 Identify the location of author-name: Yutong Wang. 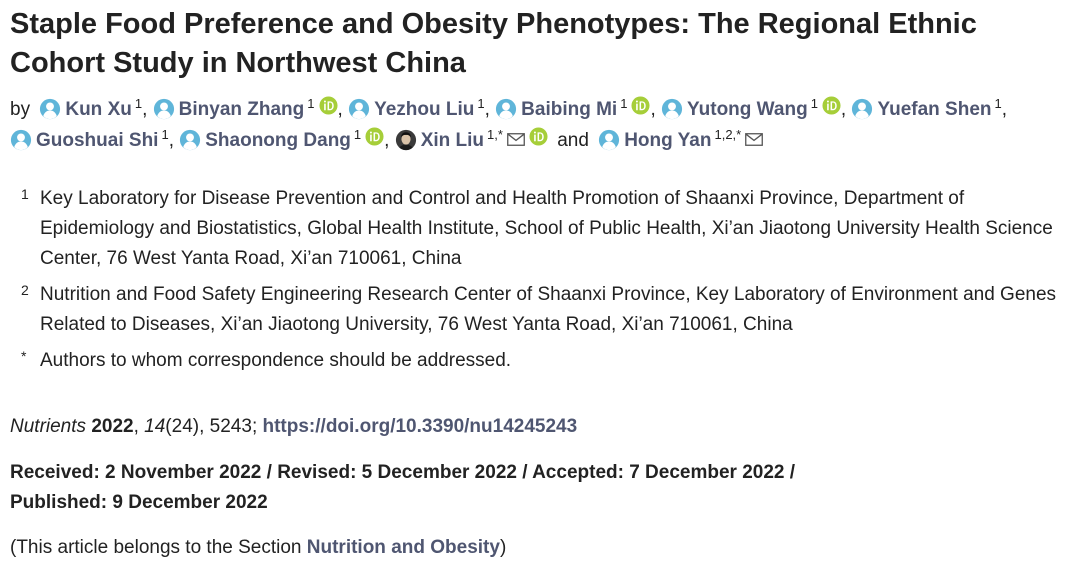
(747, 109).